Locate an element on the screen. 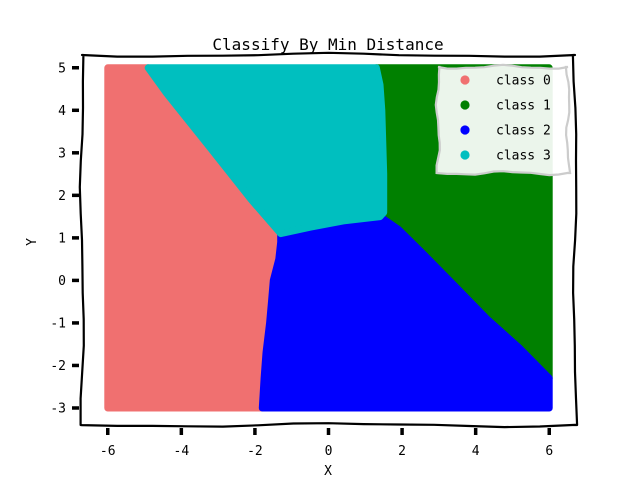  y-tick-label: -3 is located at coordinates (58, 408).